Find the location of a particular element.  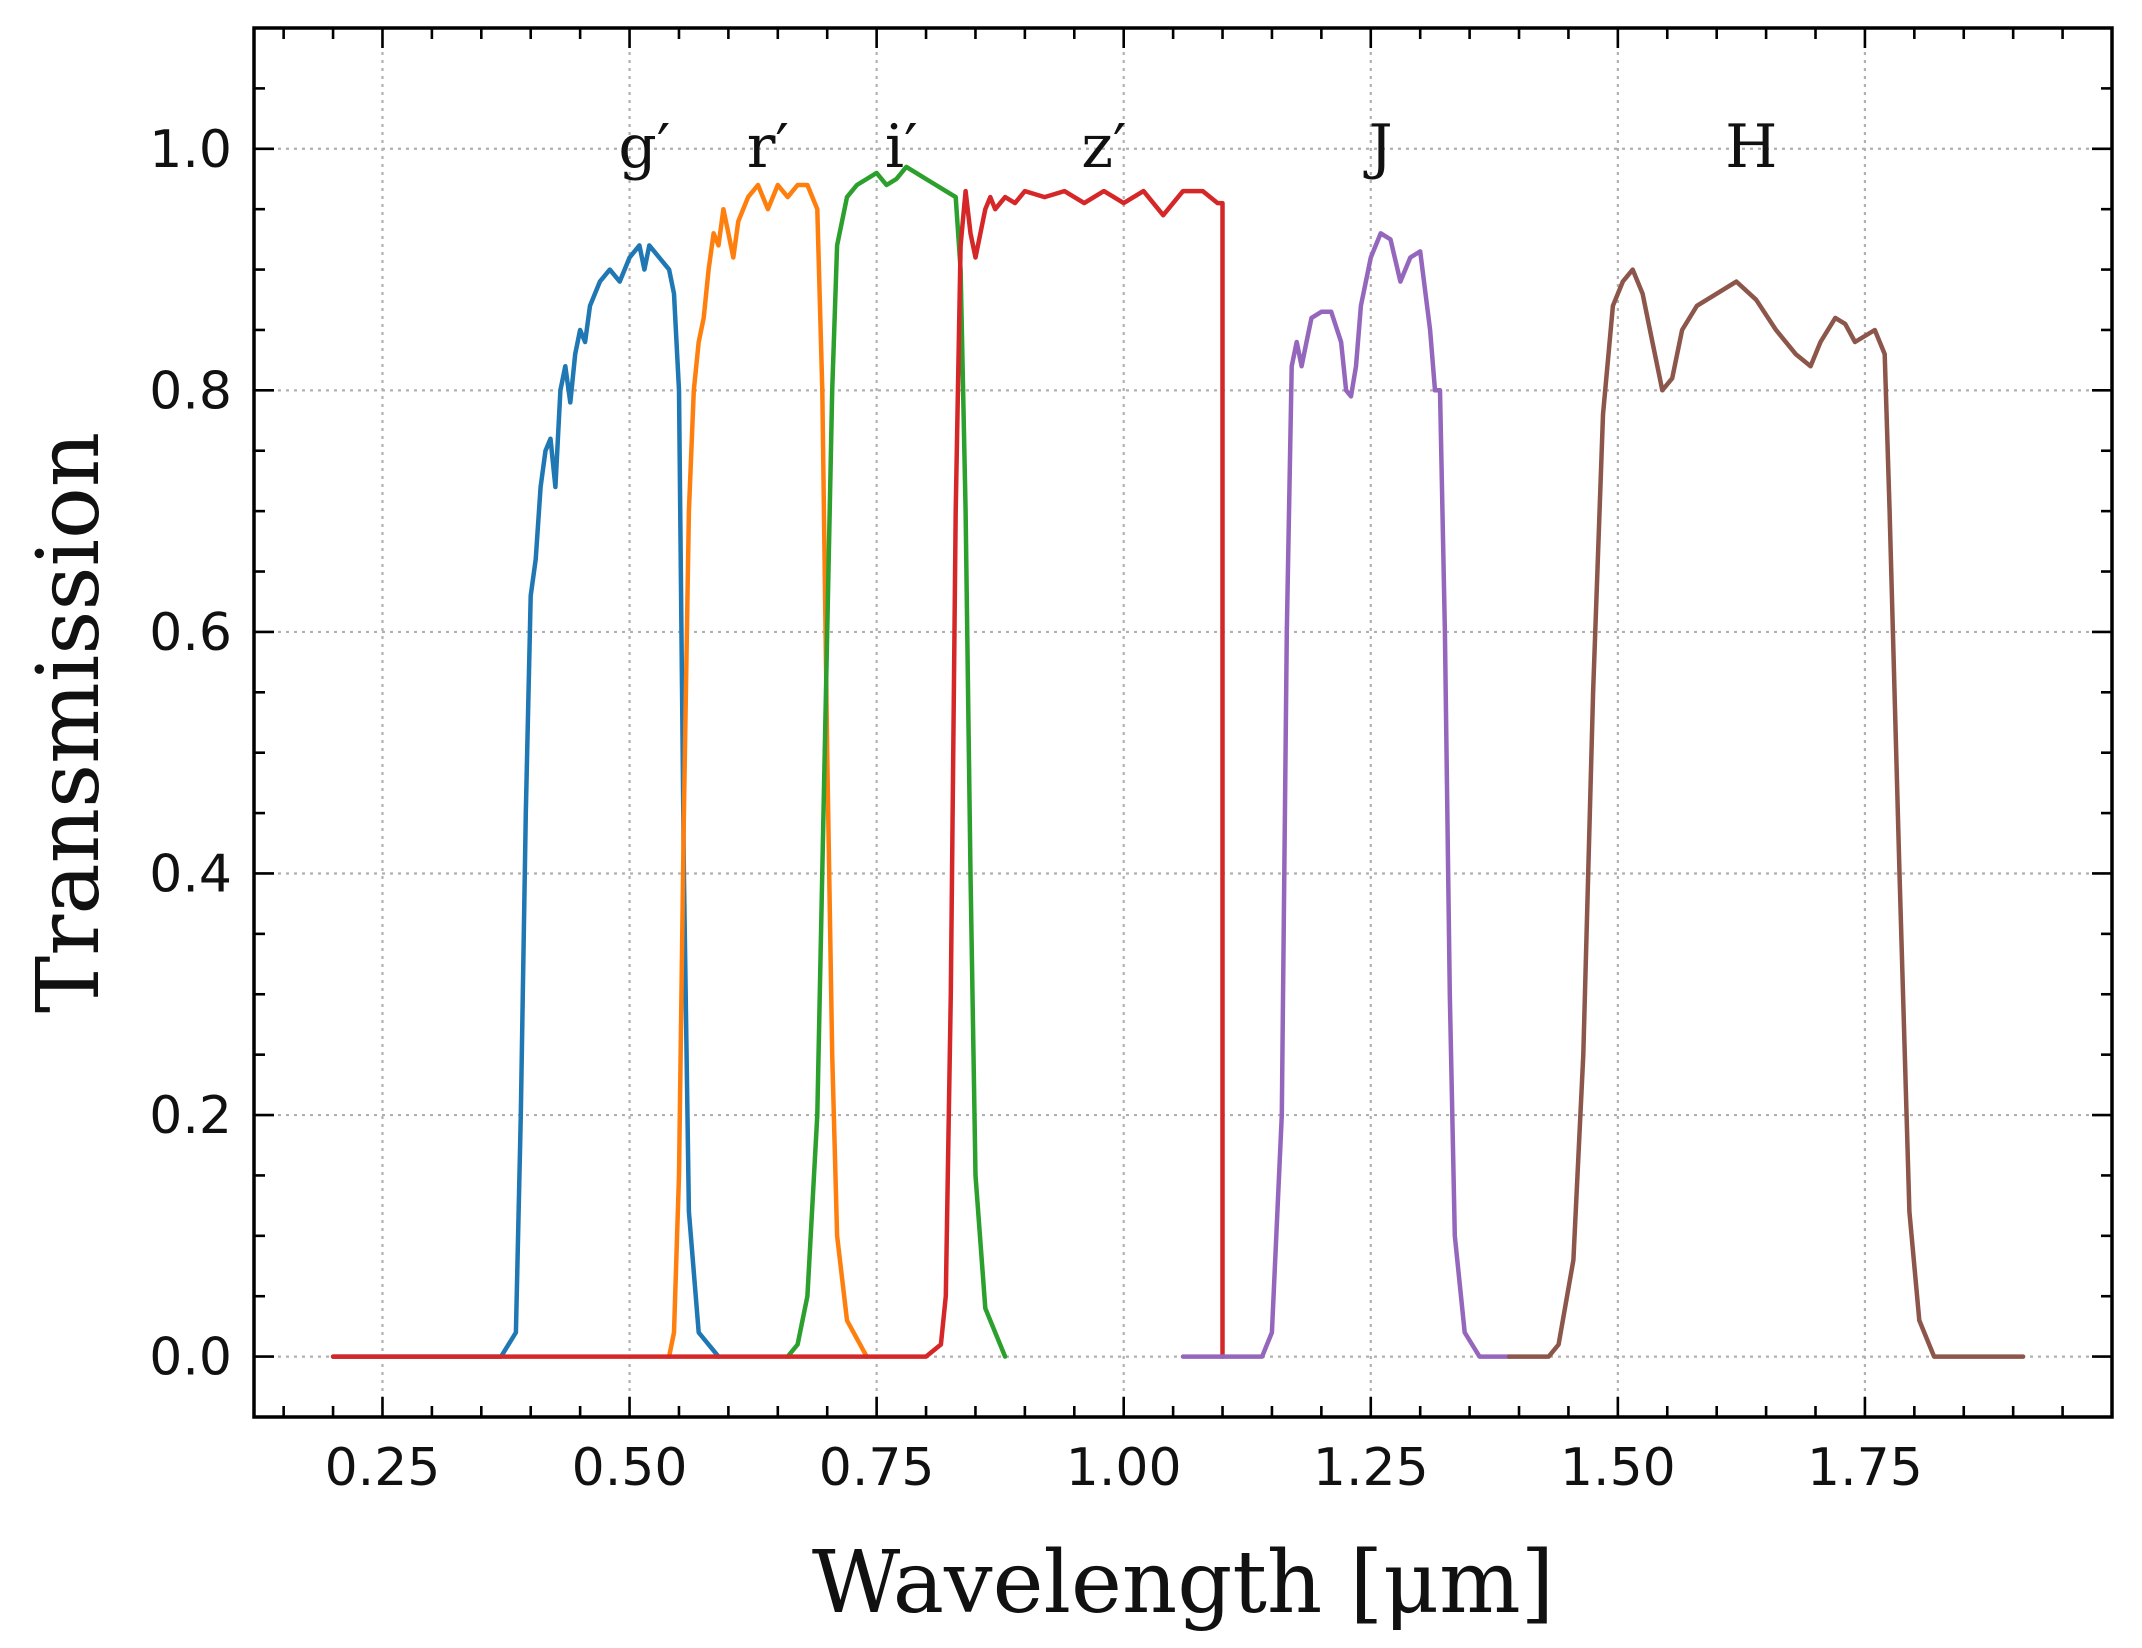

y-tick-label: 0.8 is located at coordinates (190, 391).